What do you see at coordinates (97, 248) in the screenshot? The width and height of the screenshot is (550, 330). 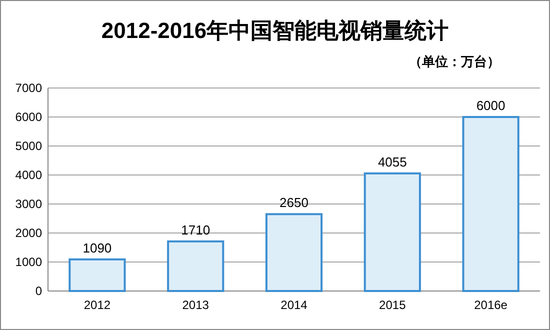 I see `data-label: 1090` at bounding box center [97, 248].